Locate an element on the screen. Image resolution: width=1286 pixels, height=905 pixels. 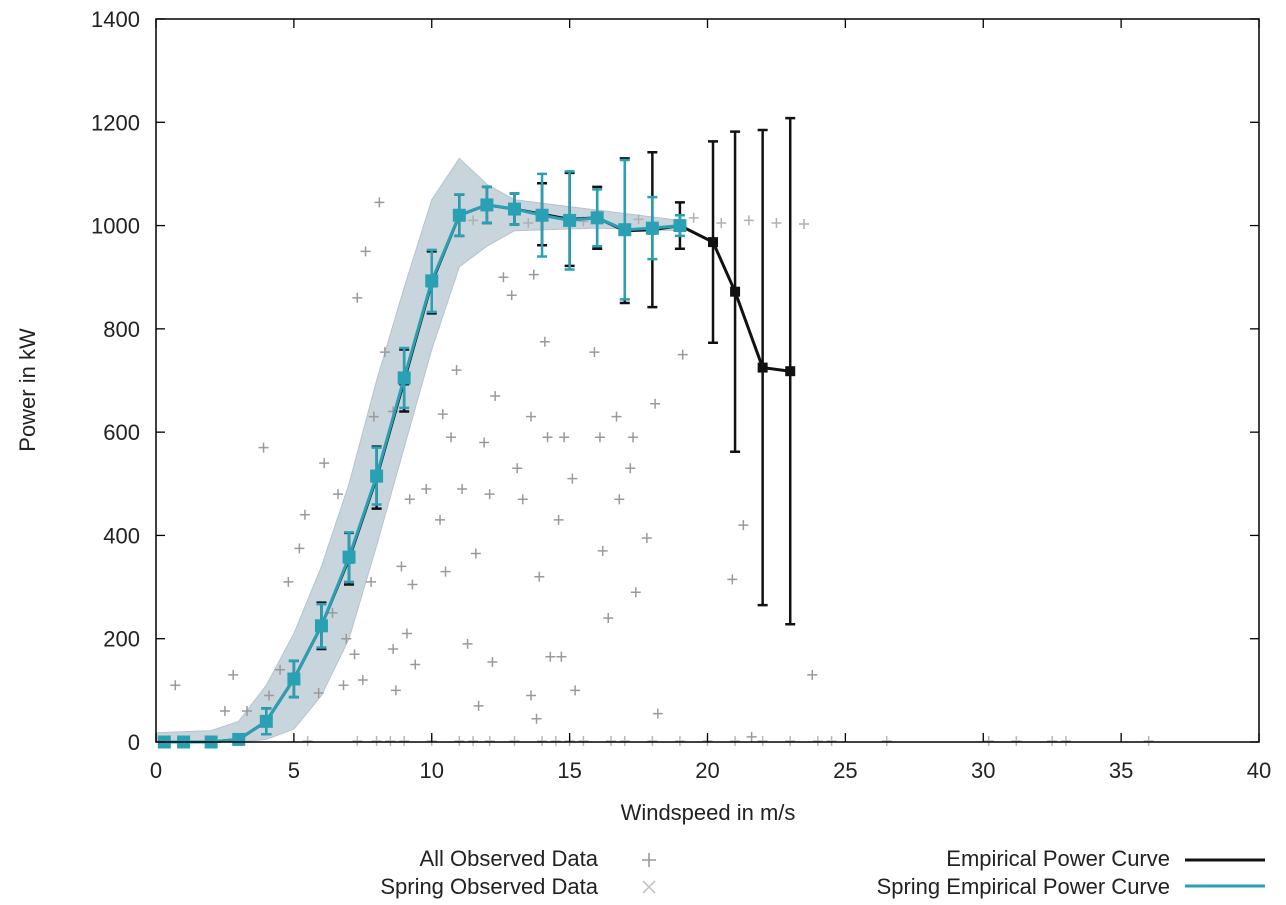
y-tick-label: 1000 is located at coordinates (115, 226).